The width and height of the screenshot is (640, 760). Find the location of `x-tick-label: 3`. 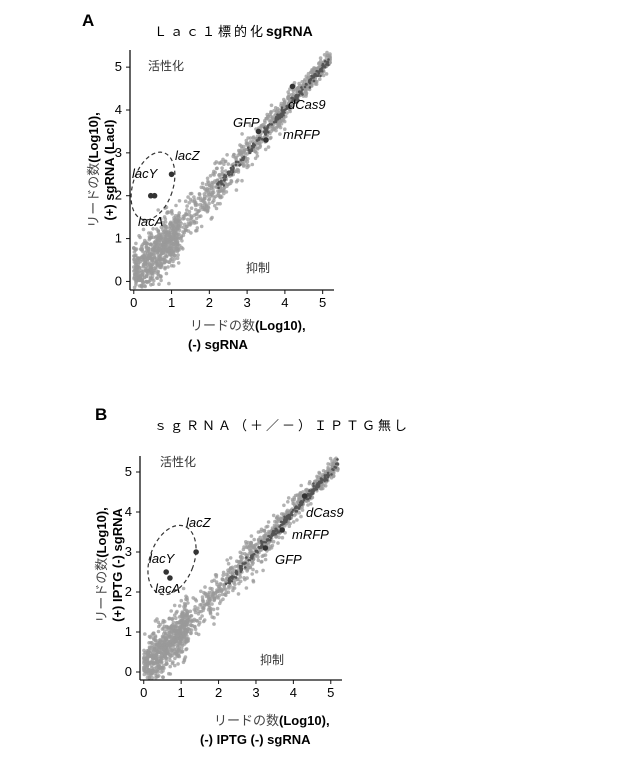

x-tick-label: 3 is located at coordinates (246, 302).